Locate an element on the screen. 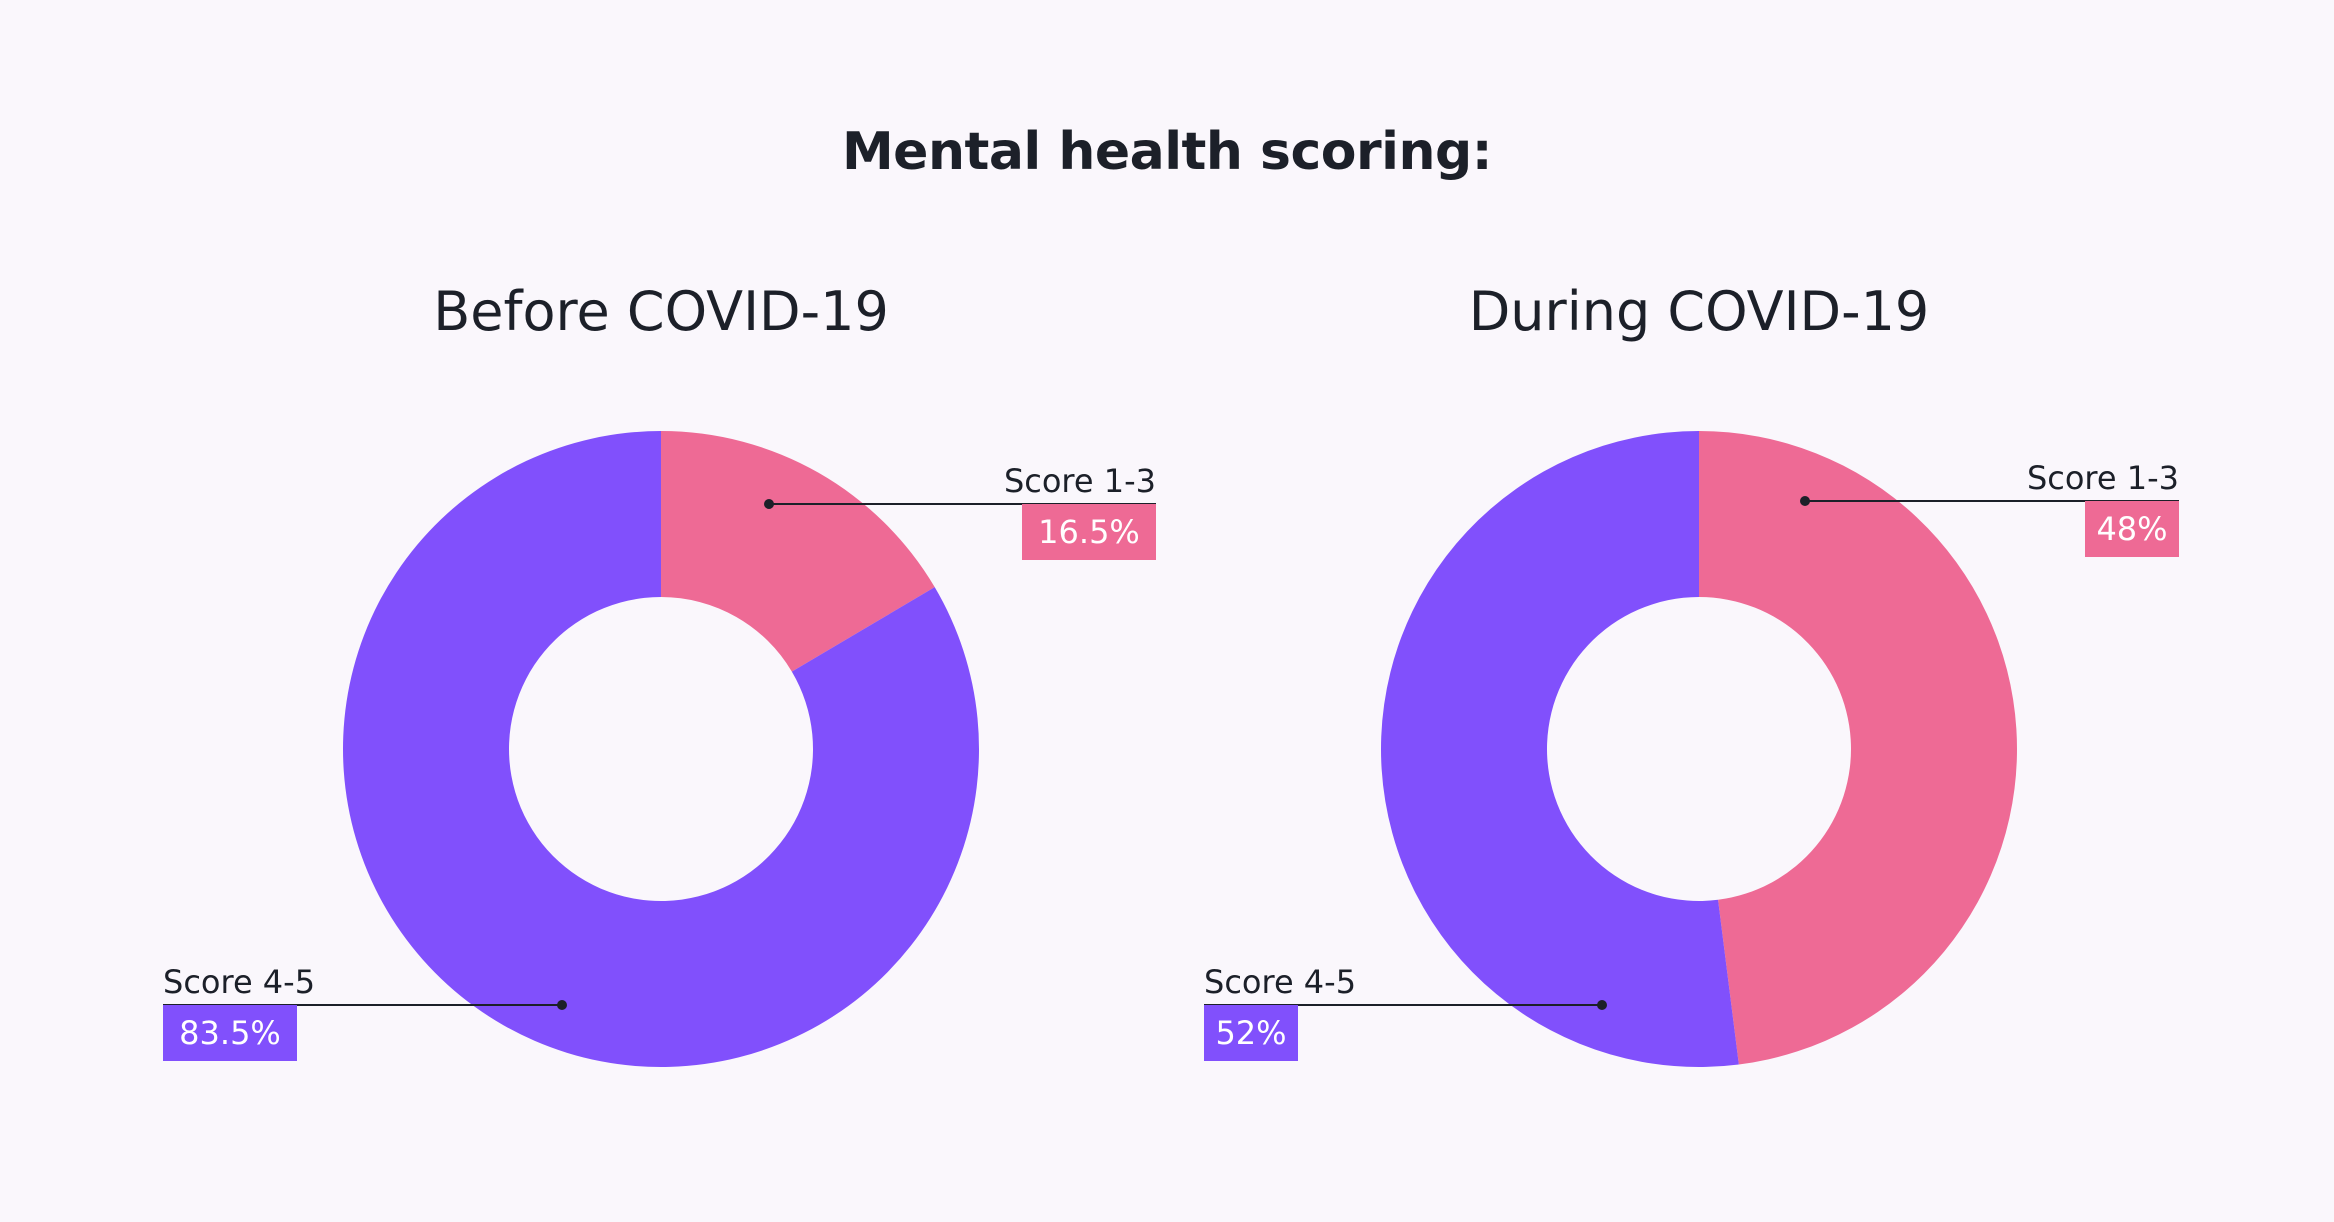  value-label: 48% is located at coordinates (2131, 529).